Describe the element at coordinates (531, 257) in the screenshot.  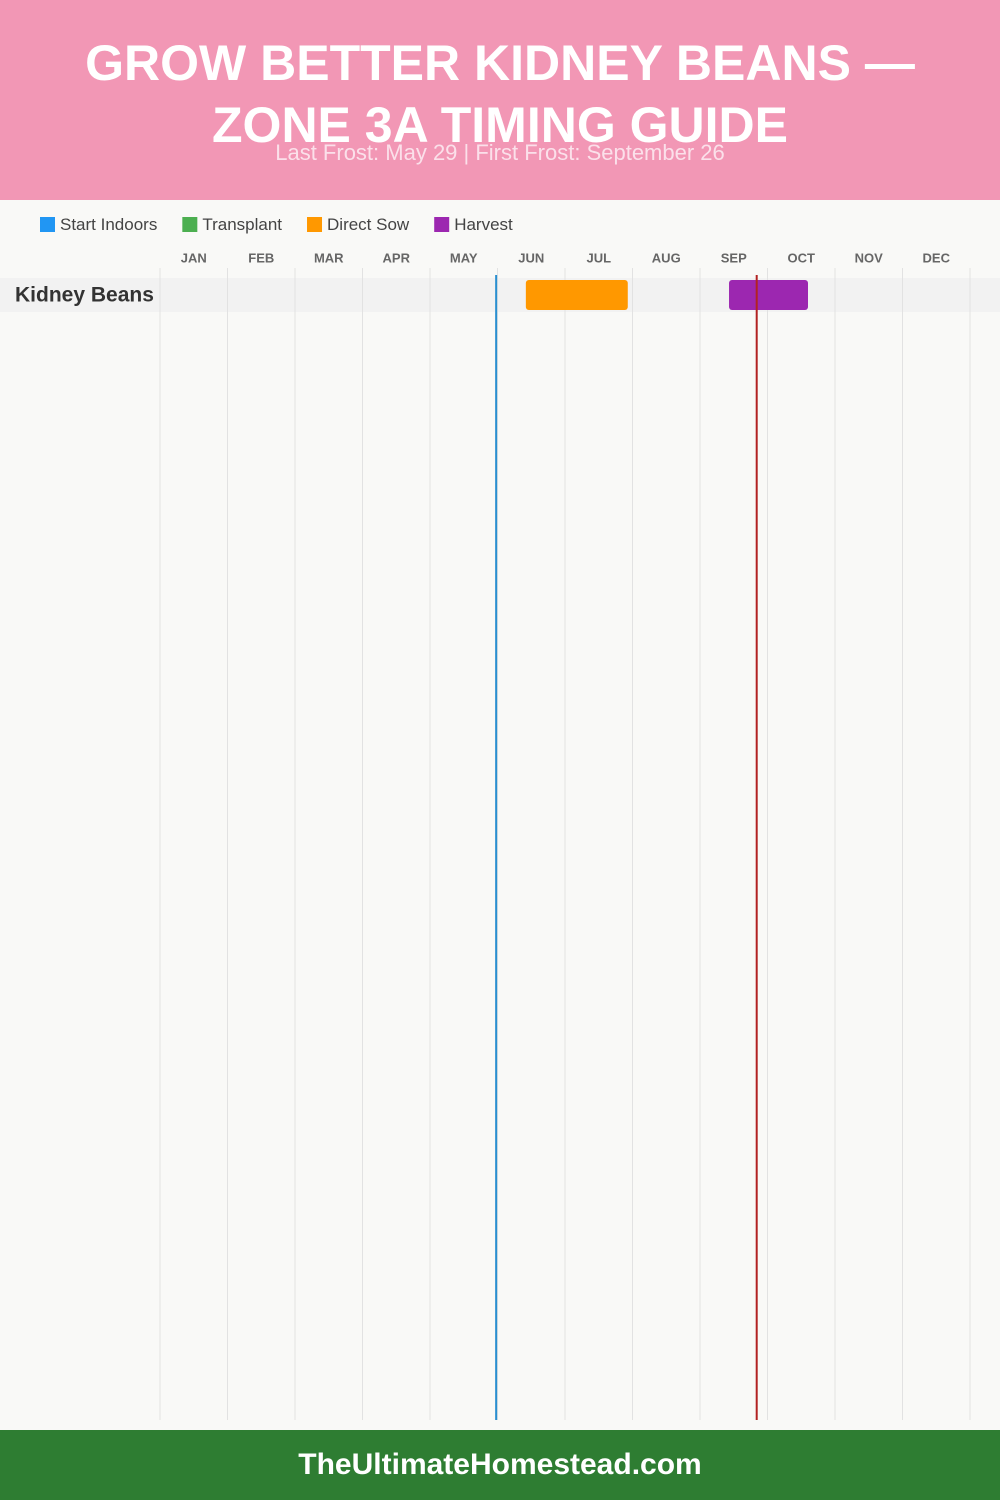
I see `month-label: JUN` at that location.